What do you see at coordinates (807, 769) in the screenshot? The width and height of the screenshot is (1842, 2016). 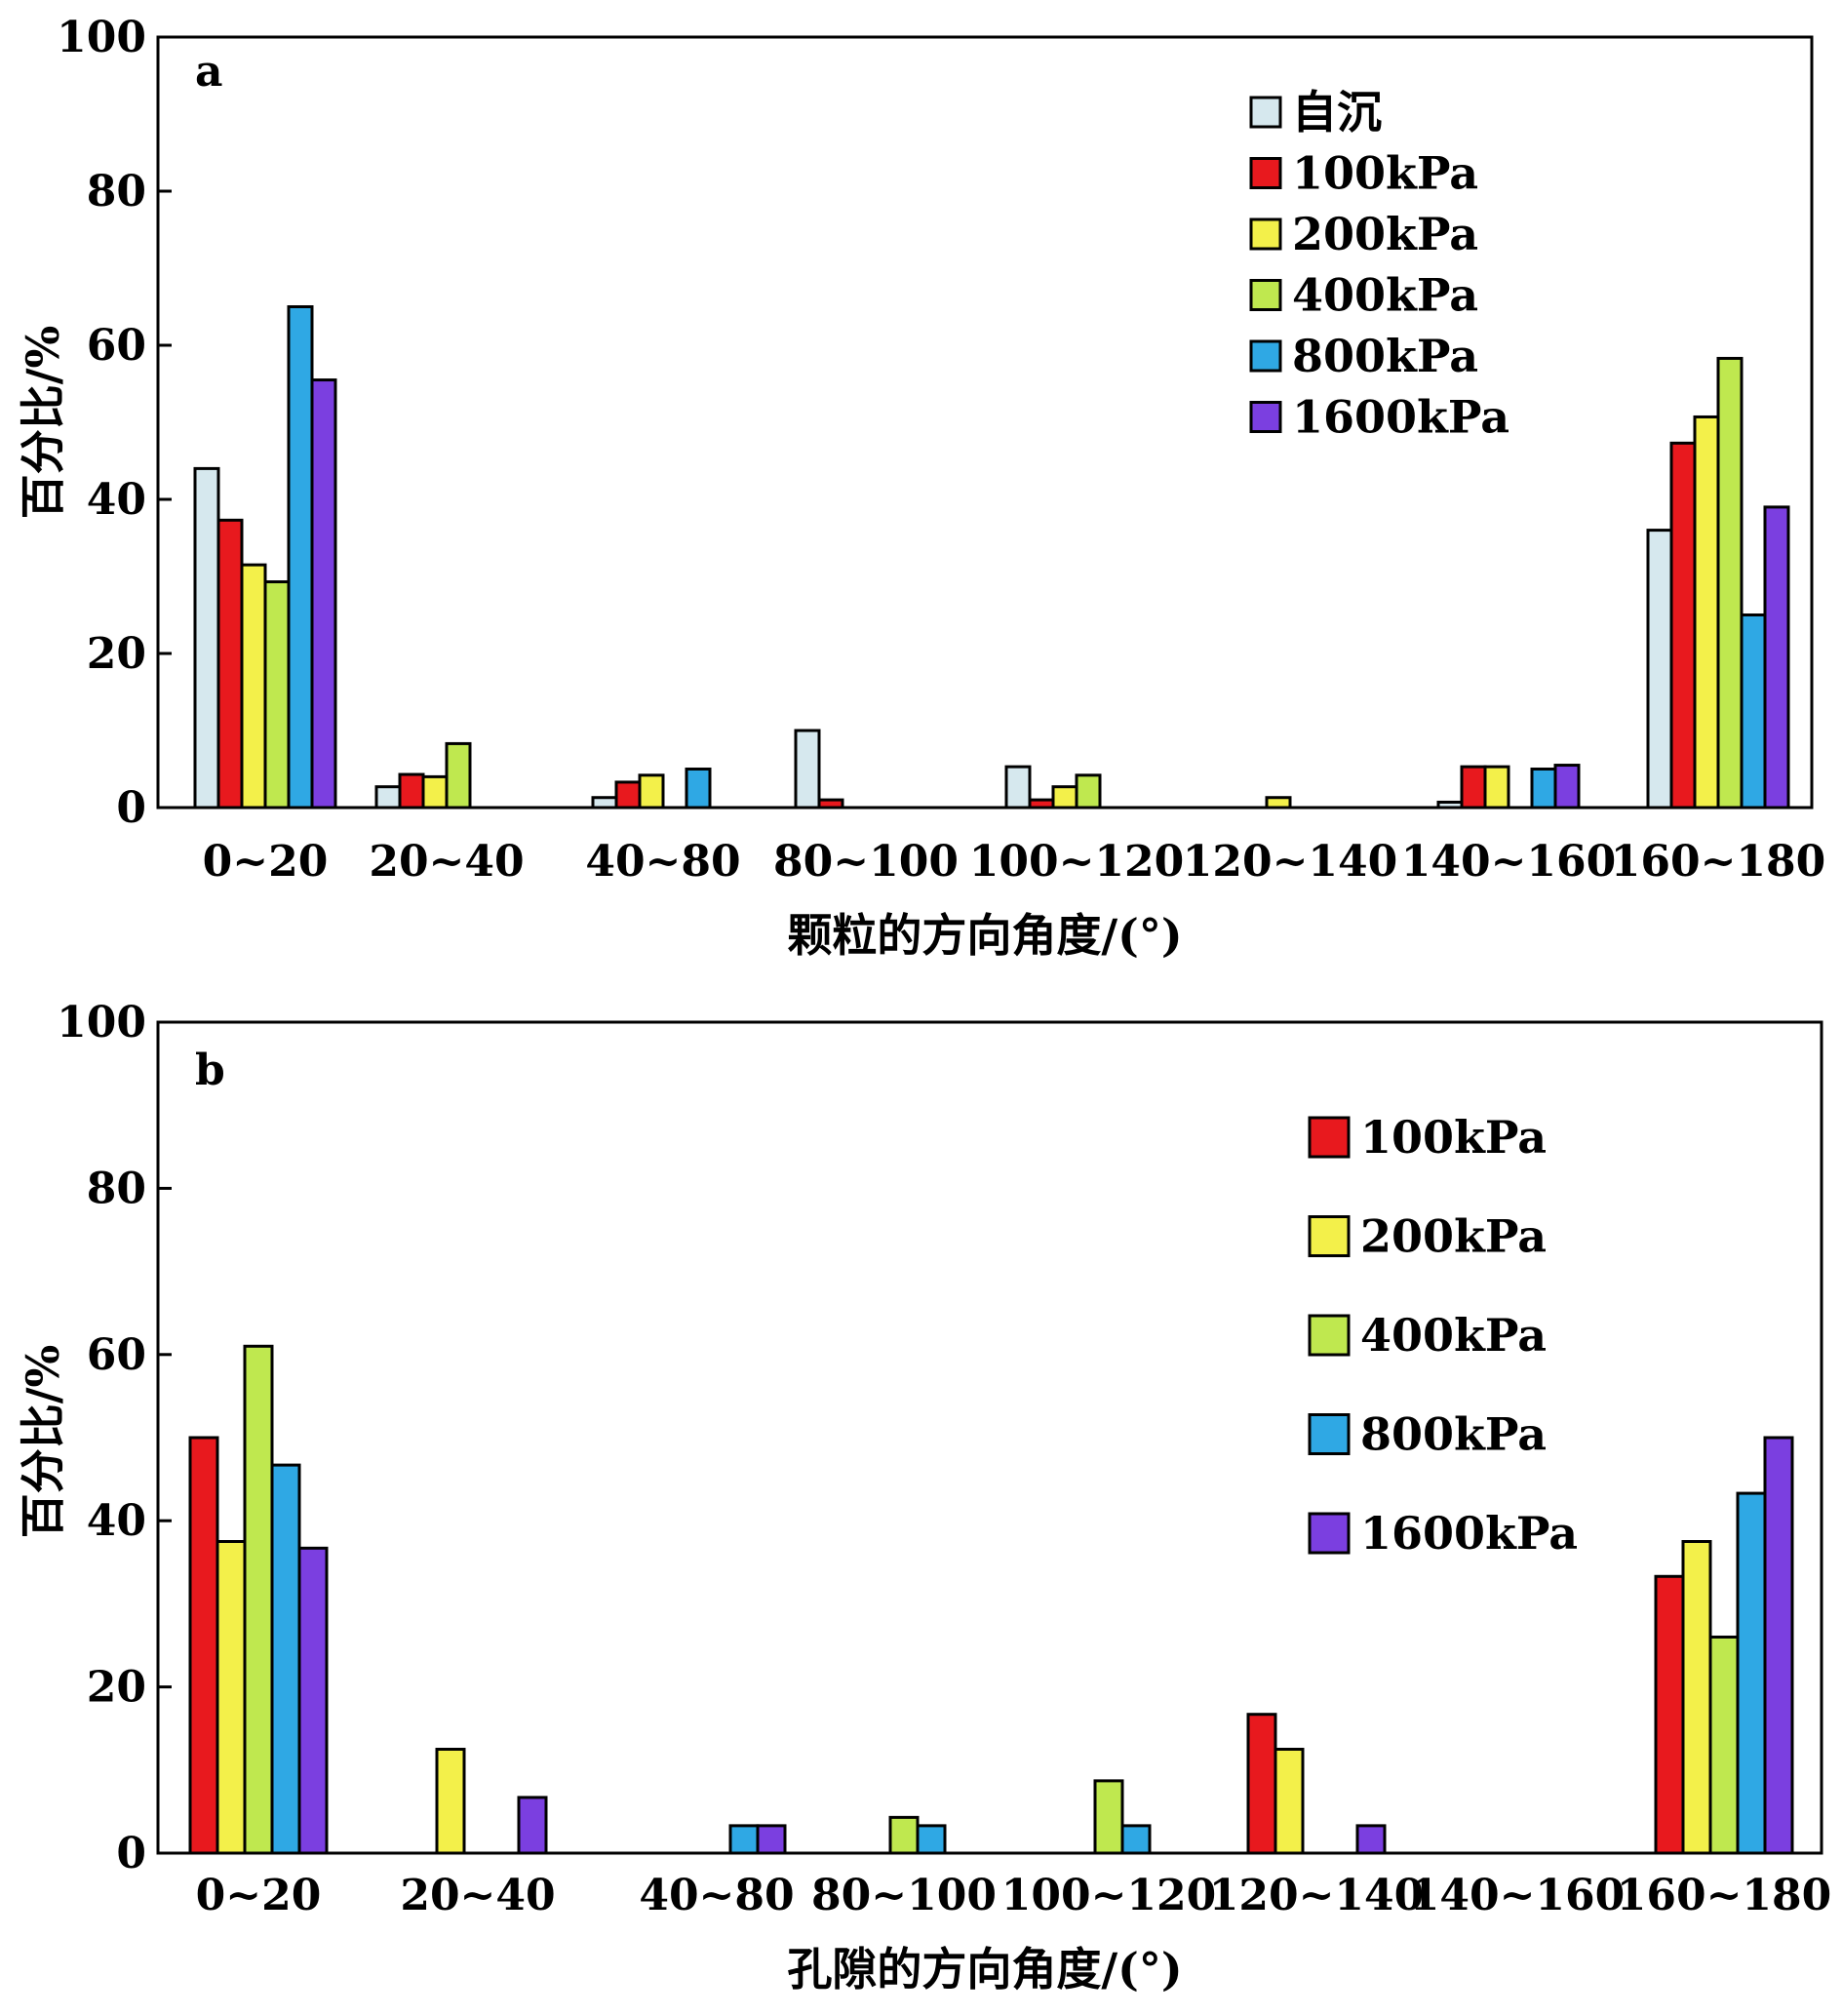 I see `bar-自沉-80~100` at bounding box center [807, 769].